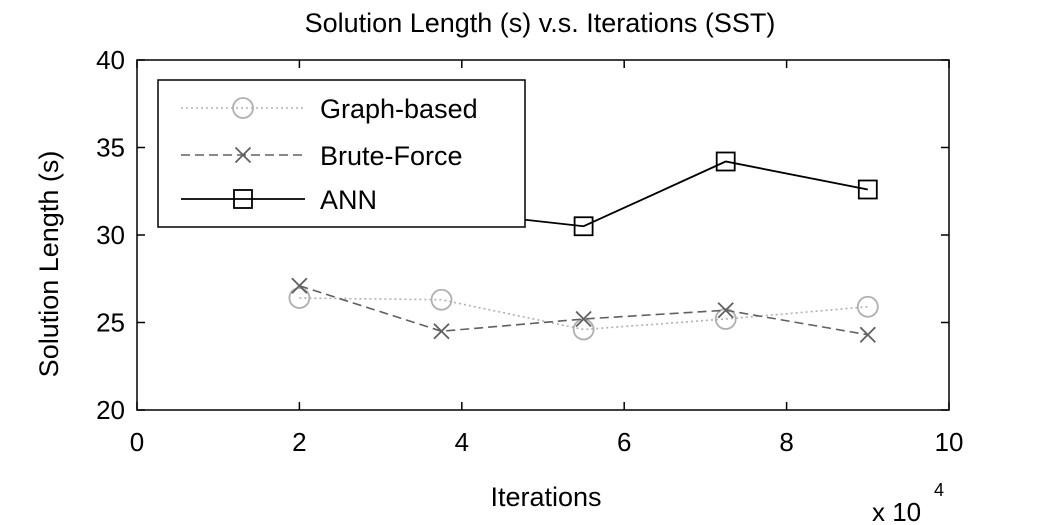  I want to click on x-axis-label: Iterations, so click(545, 497).